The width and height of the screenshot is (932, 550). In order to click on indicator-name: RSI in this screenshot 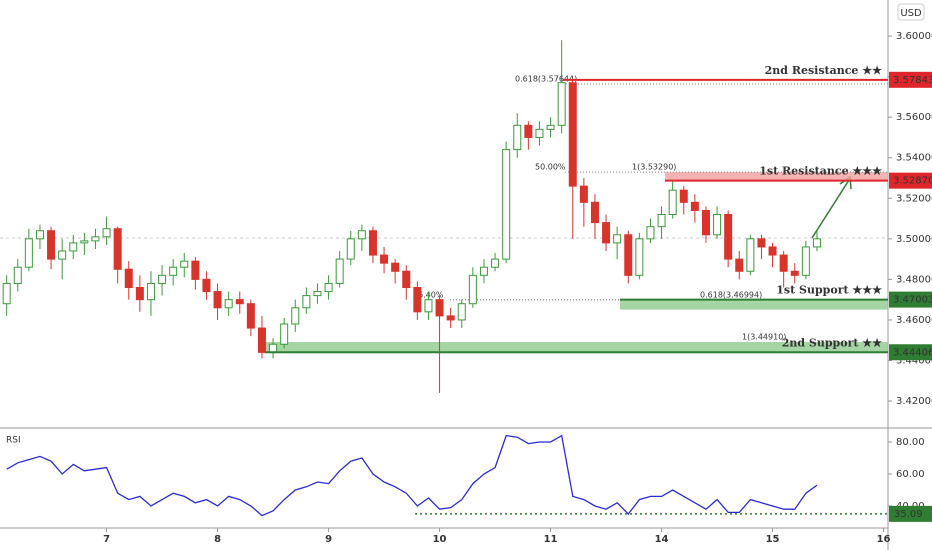, I will do `click(13, 441)`.